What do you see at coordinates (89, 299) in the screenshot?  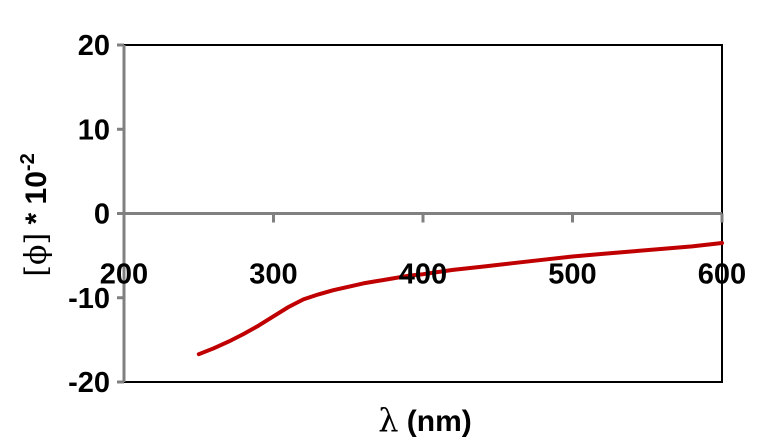 I see `y-tick-label: -10` at bounding box center [89, 299].